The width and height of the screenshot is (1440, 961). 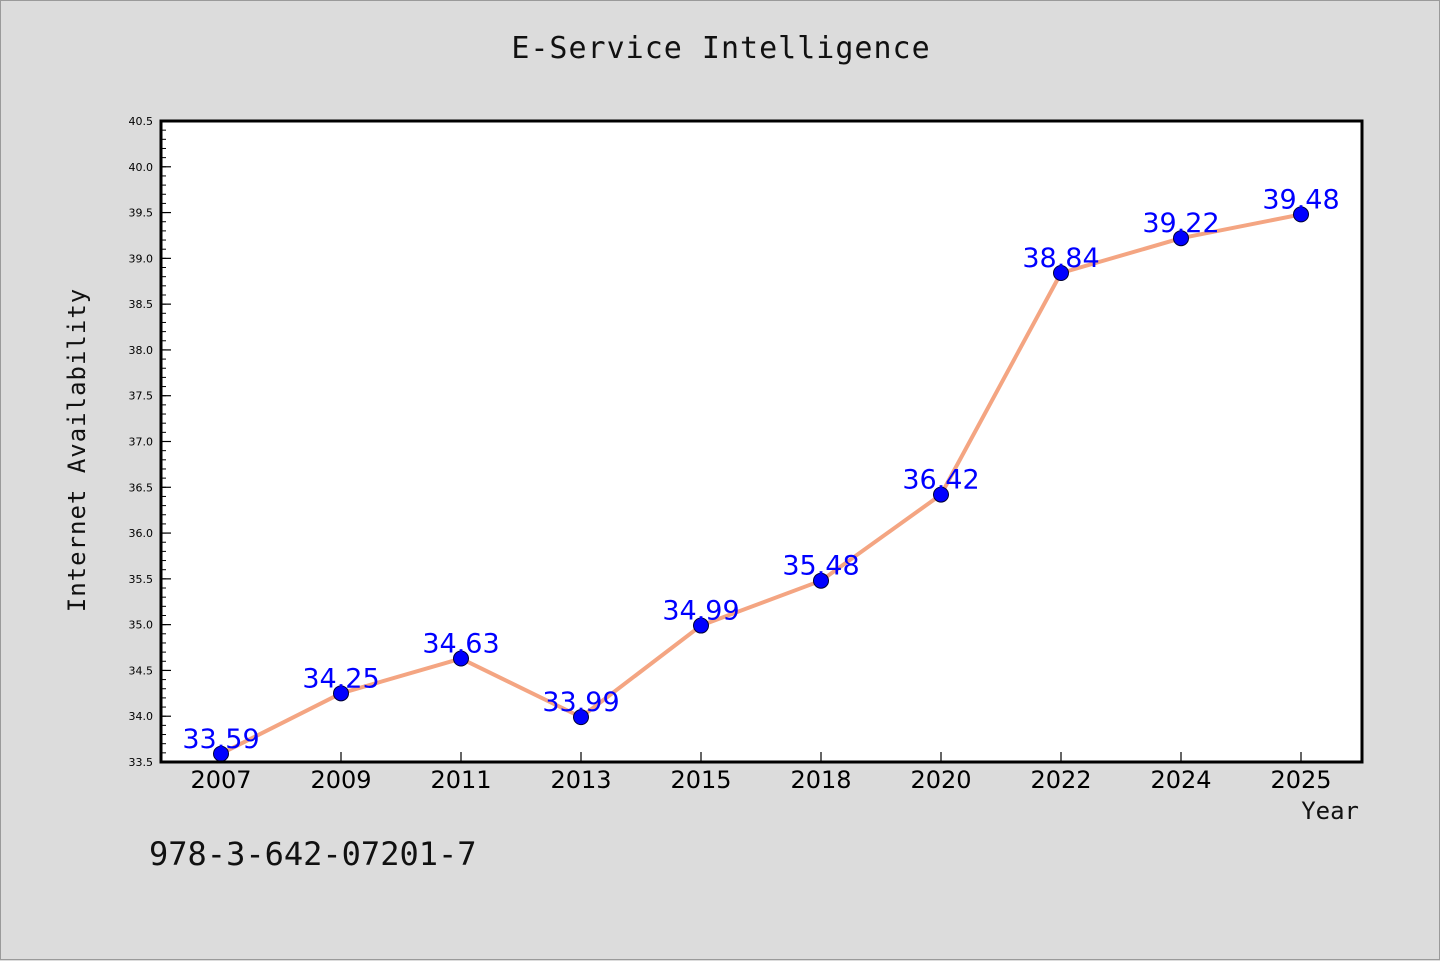 What do you see at coordinates (141, 625) in the screenshot?
I see `y-tick-label: 35.0` at bounding box center [141, 625].